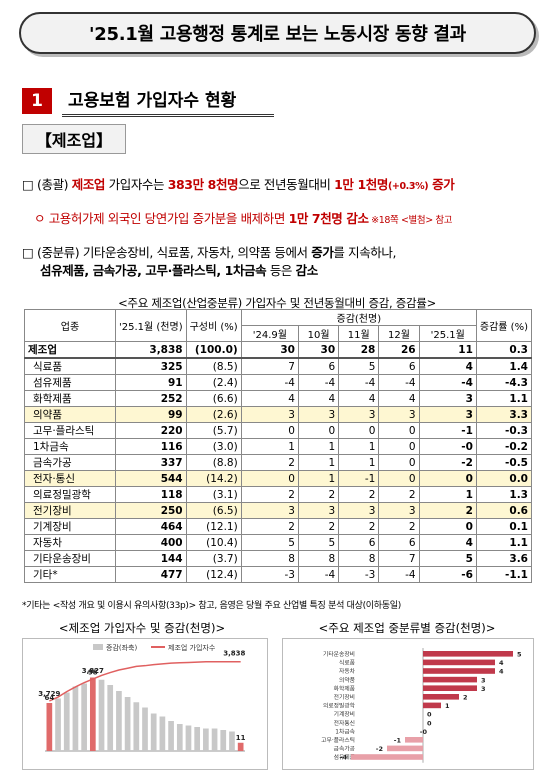  Describe the element at coordinates (213, 430) in the screenshot. I see `table-cell: (5.7)` at that location.